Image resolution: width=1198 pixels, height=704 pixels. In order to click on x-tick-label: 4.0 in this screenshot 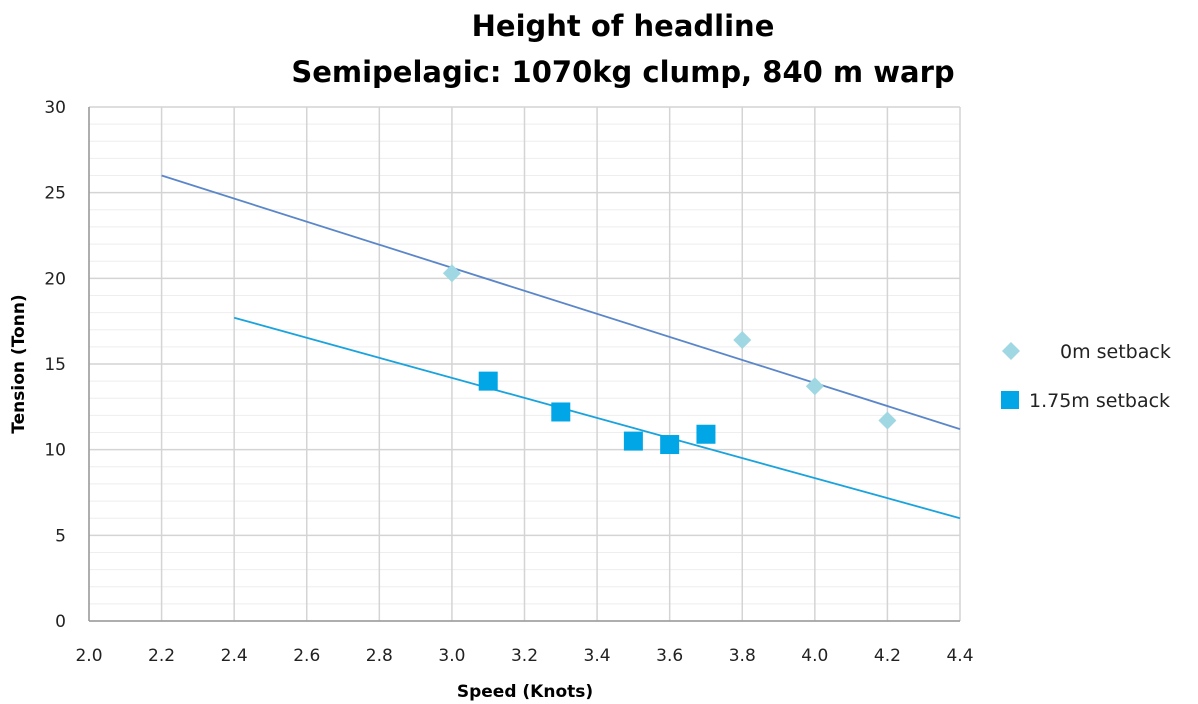, I will do `click(814, 656)`.